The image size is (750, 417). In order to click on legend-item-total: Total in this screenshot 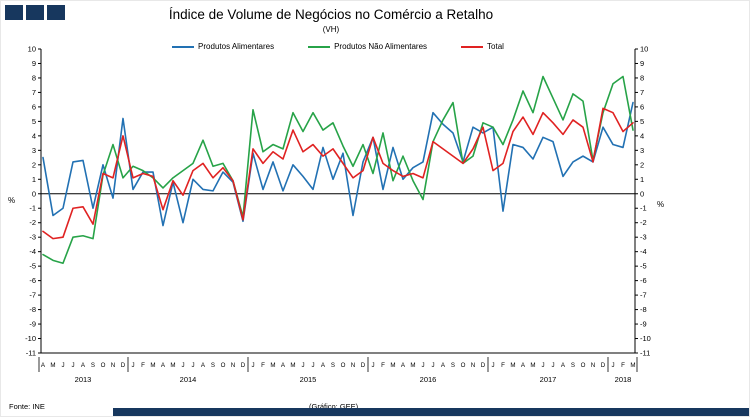, I will do `click(482, 46)`.